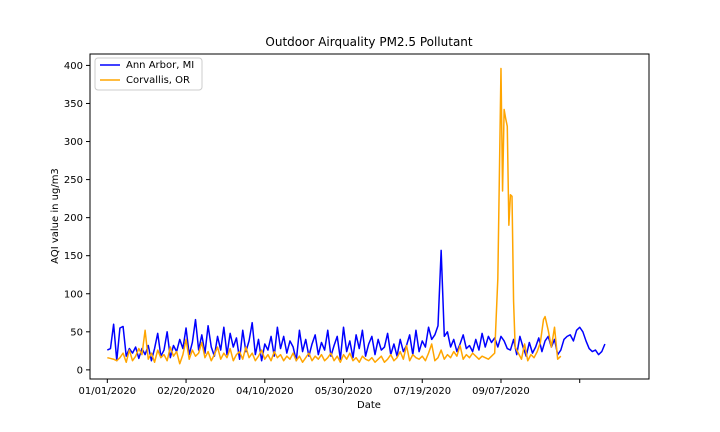  I want to click on x-tick-label: 09/07/2020, so click(501, 391).